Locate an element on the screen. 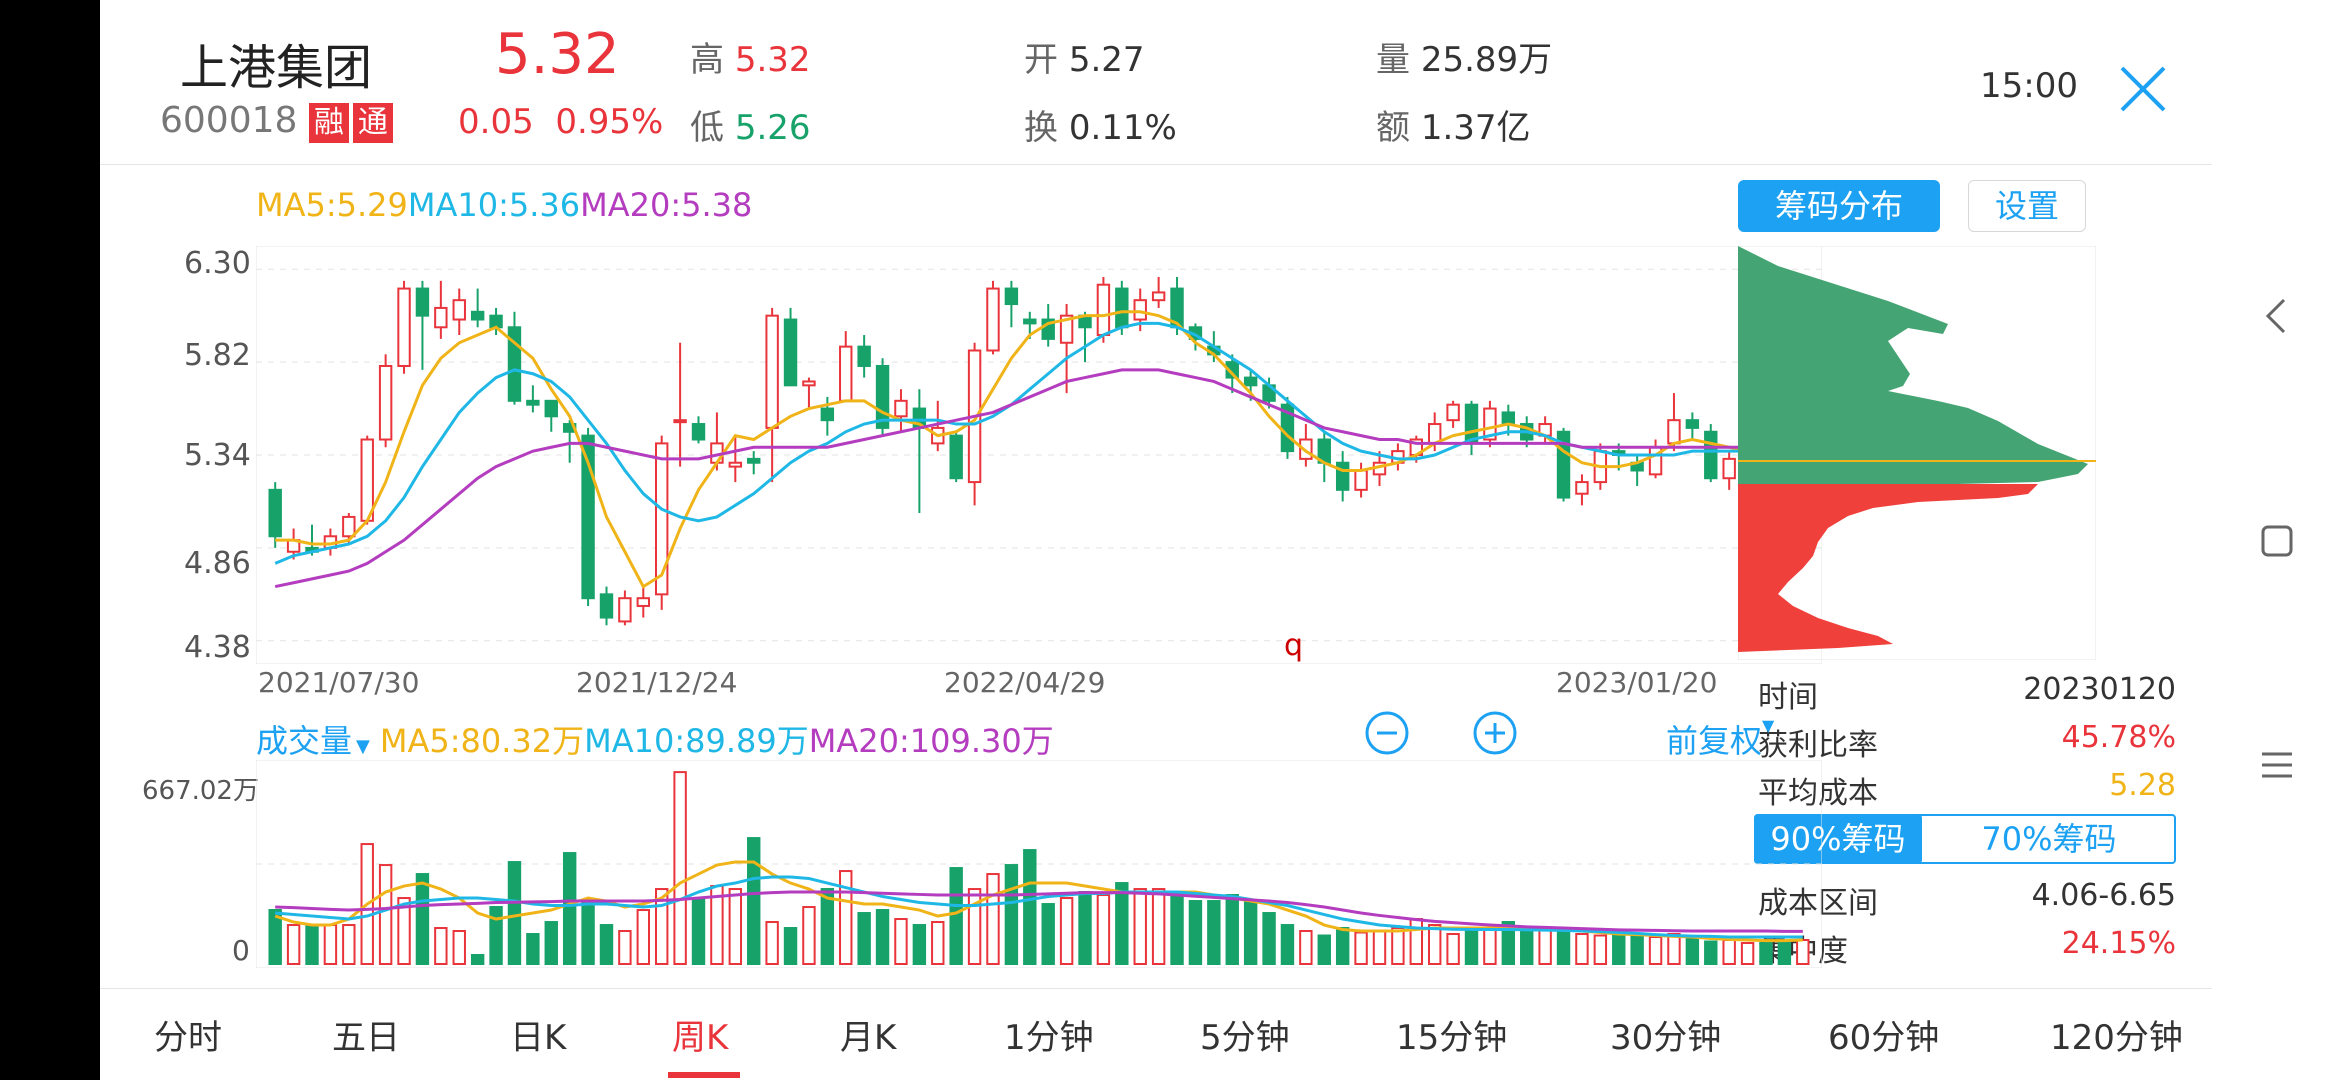 The image size is (2340, 1080). tab-15min: 15分钟 is located at coordinates (1452, 1038).